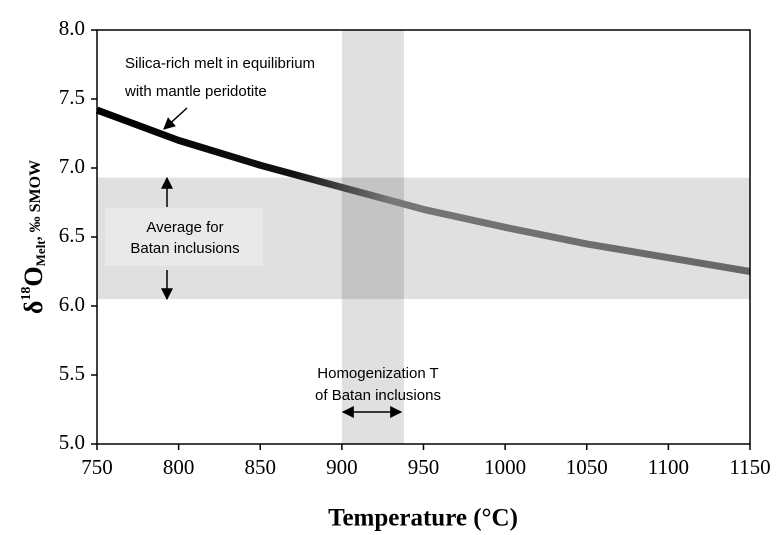 This screenshot has height=535, width=776. What do you see at coordinates (35, 200) in the screenshot?
I see `y-label-part: , ‰ SMOW` at bounding box center [35, 200].